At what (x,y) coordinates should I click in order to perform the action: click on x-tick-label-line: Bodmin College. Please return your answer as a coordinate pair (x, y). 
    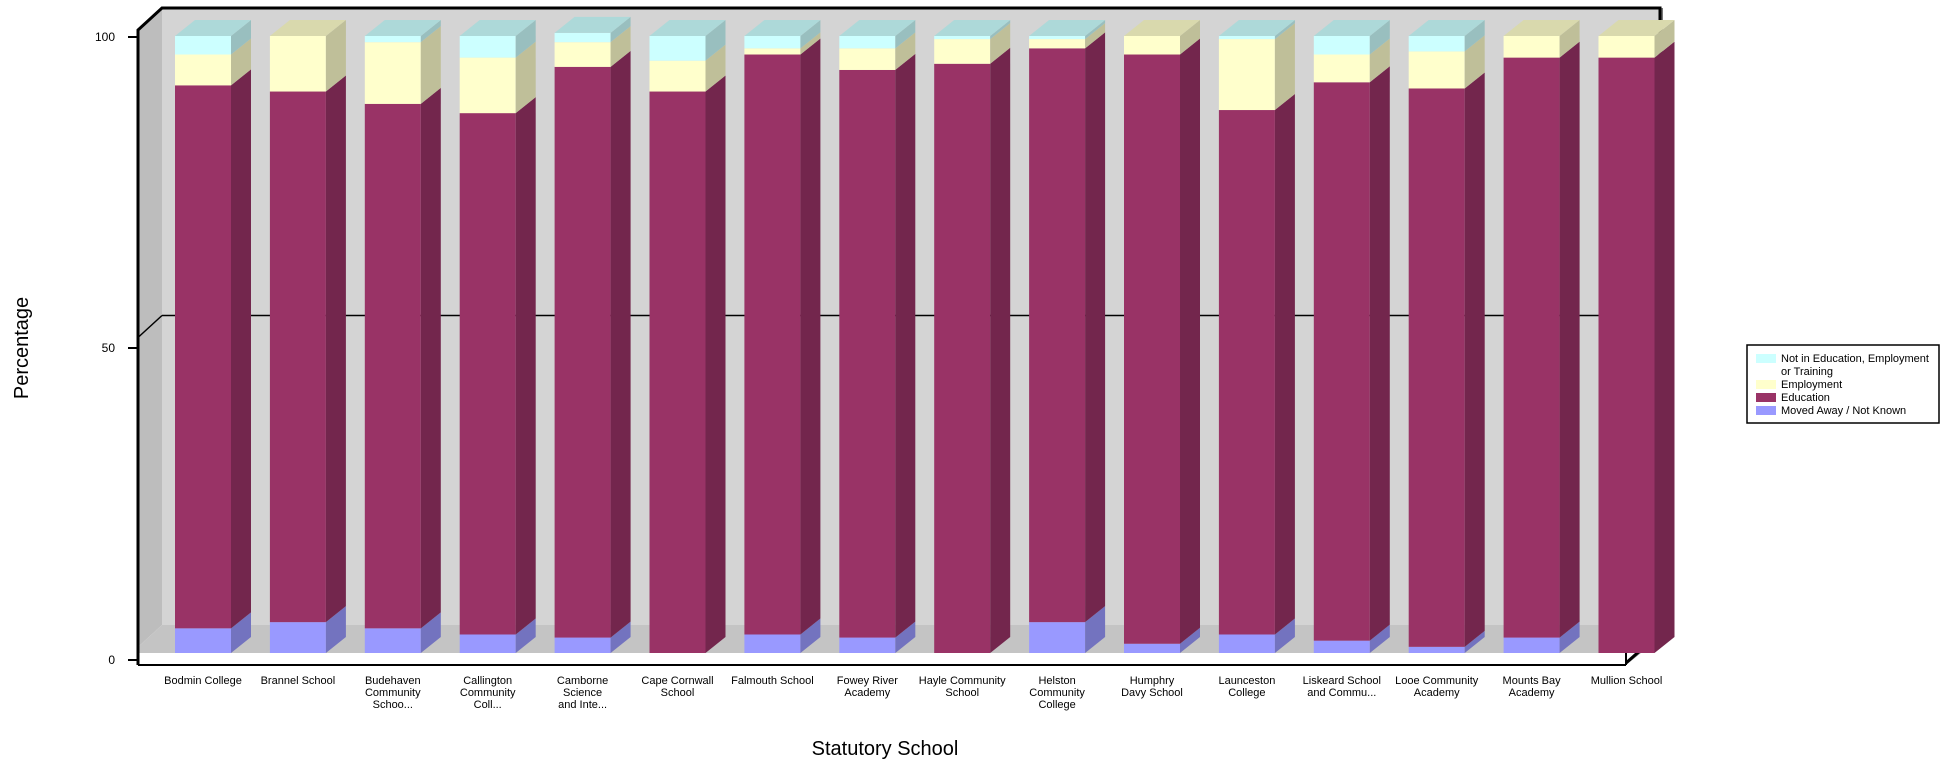
    Looking at the image, I should click on (203, 681).